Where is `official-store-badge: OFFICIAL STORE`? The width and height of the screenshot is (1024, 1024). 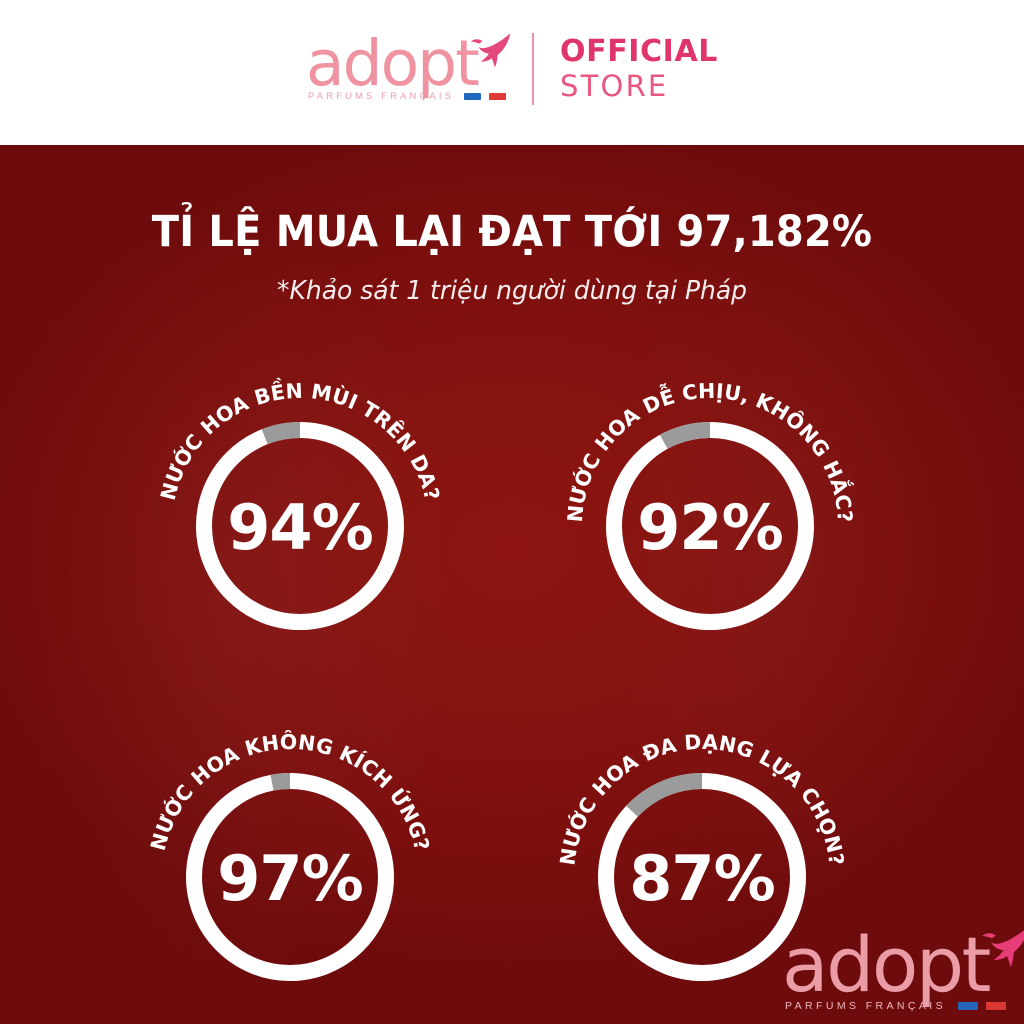 official-store-badge: OFFICIAL STORE is located at coordinates (639, 68).